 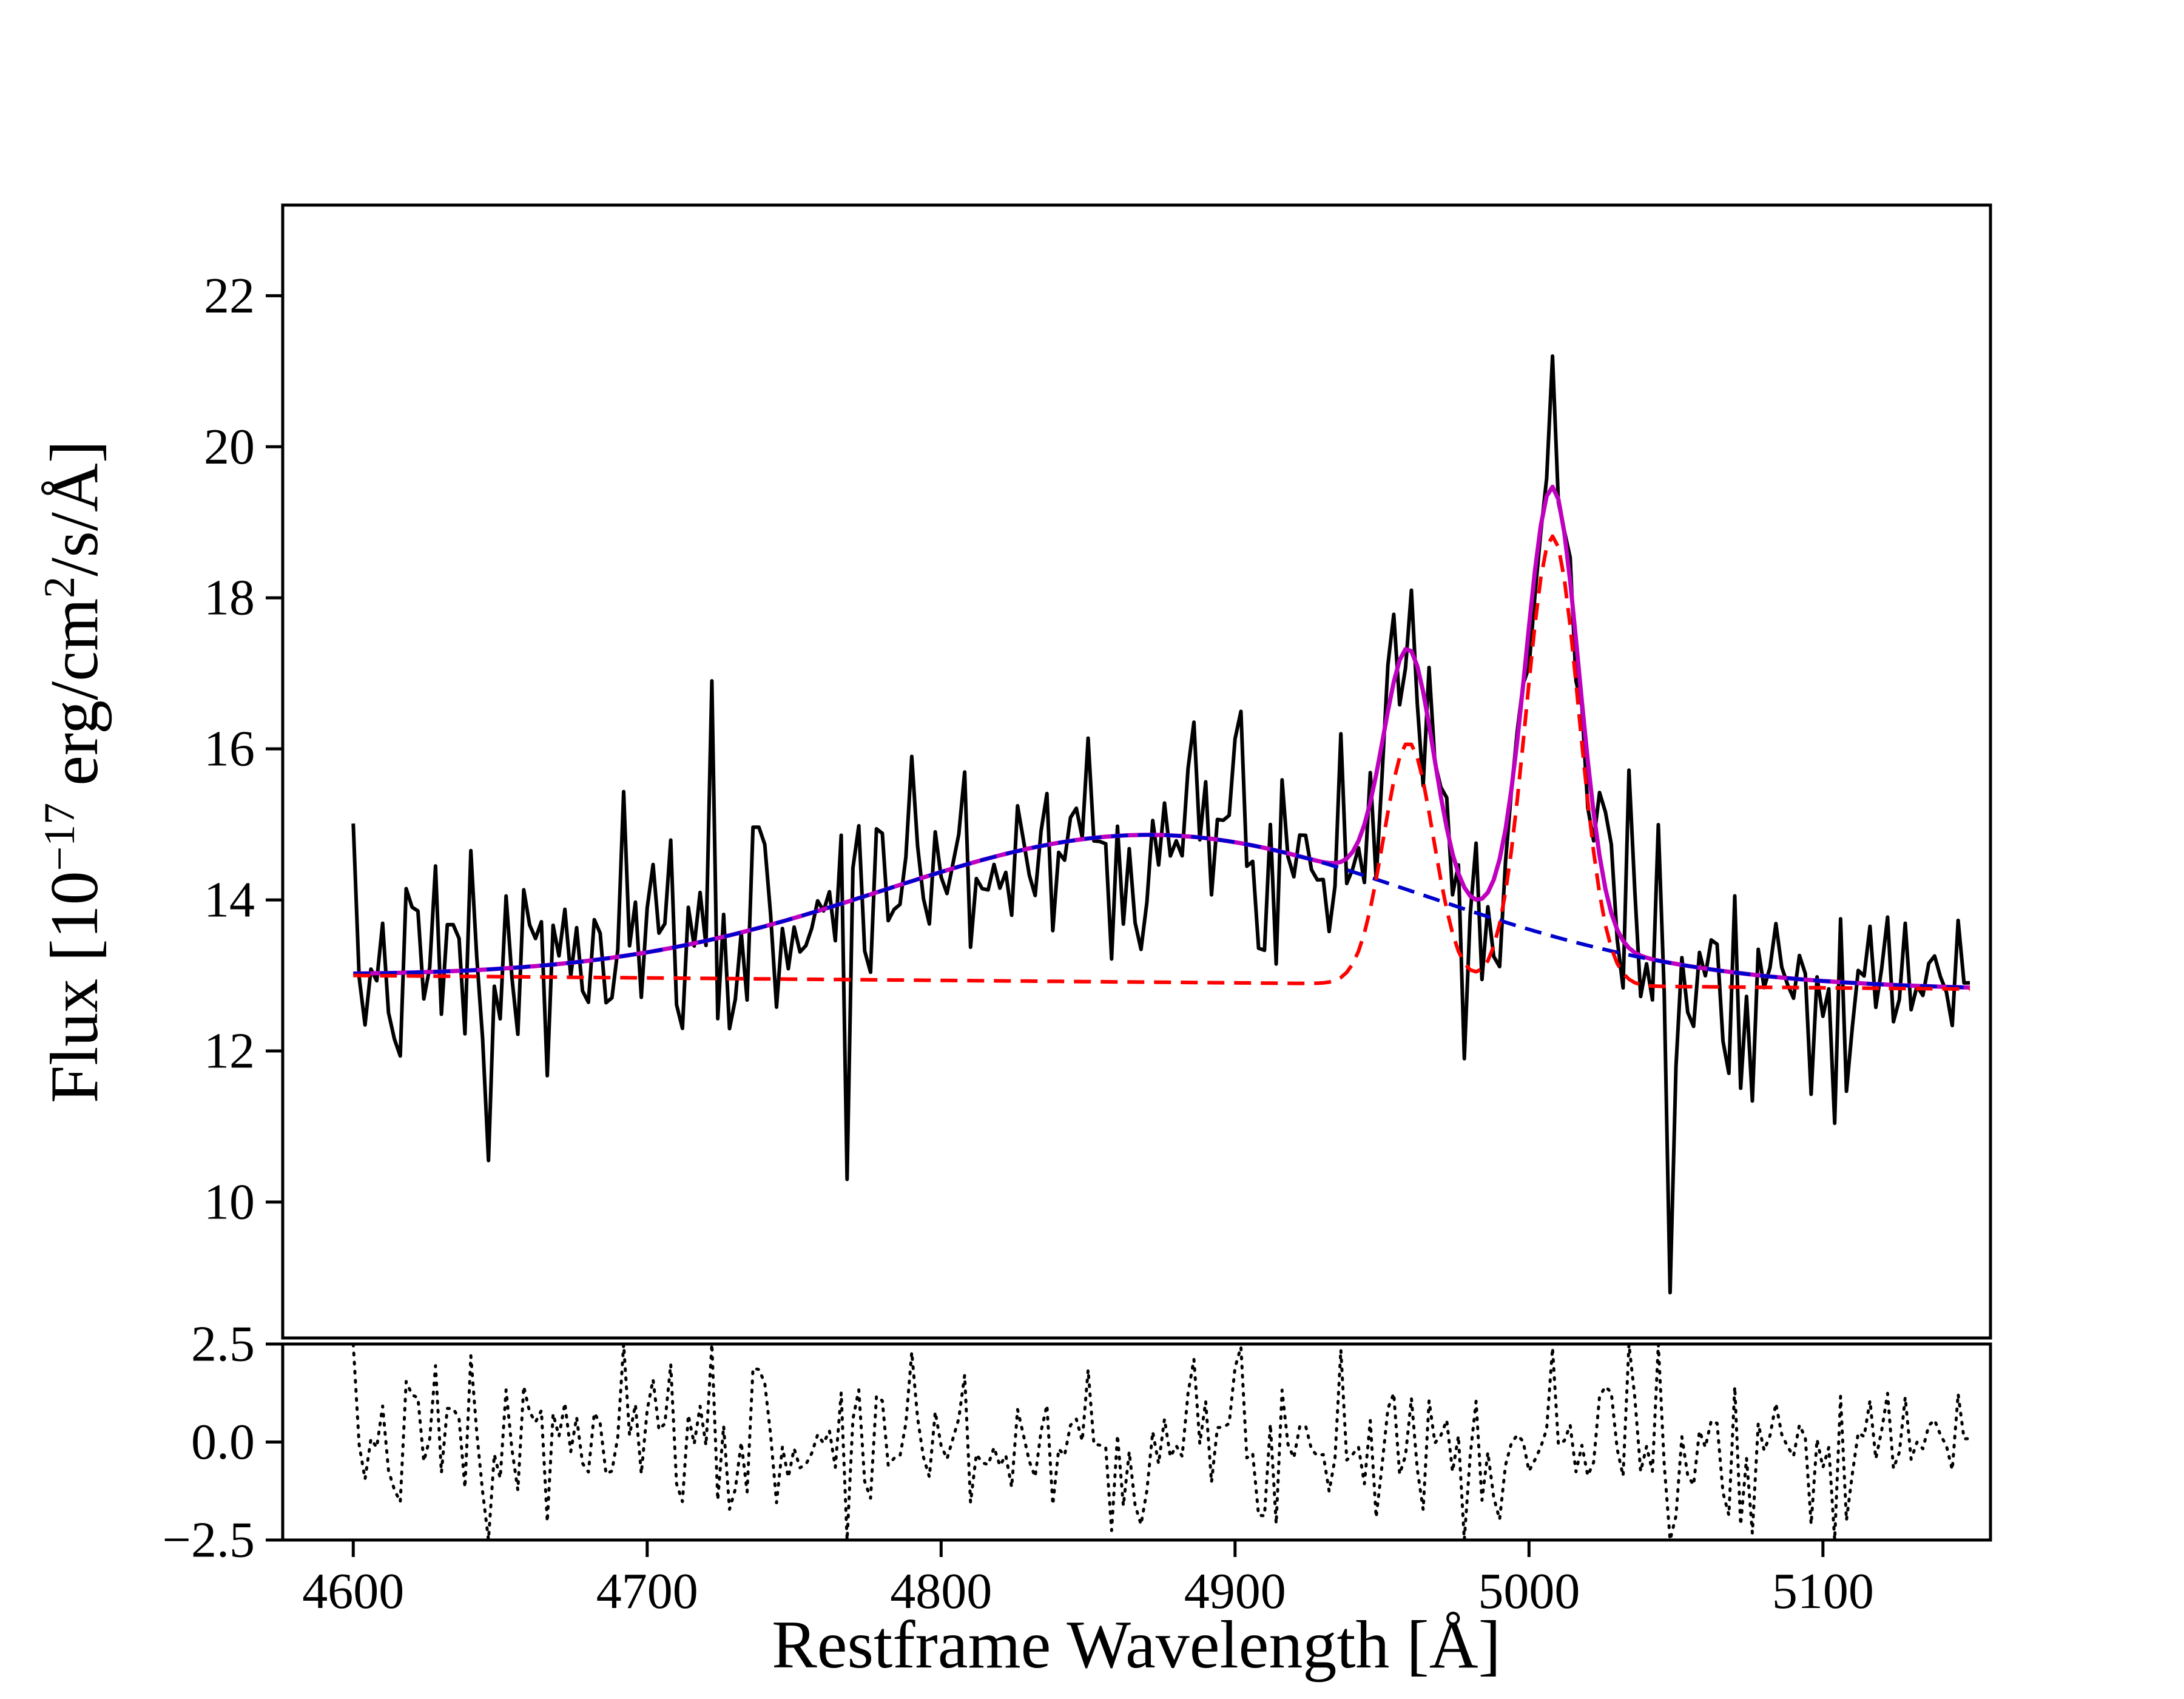 What do you see at coordinates (229, 598) in the screenshot?
I see `y-tick-label: 18` at bounding box center [229, 598].